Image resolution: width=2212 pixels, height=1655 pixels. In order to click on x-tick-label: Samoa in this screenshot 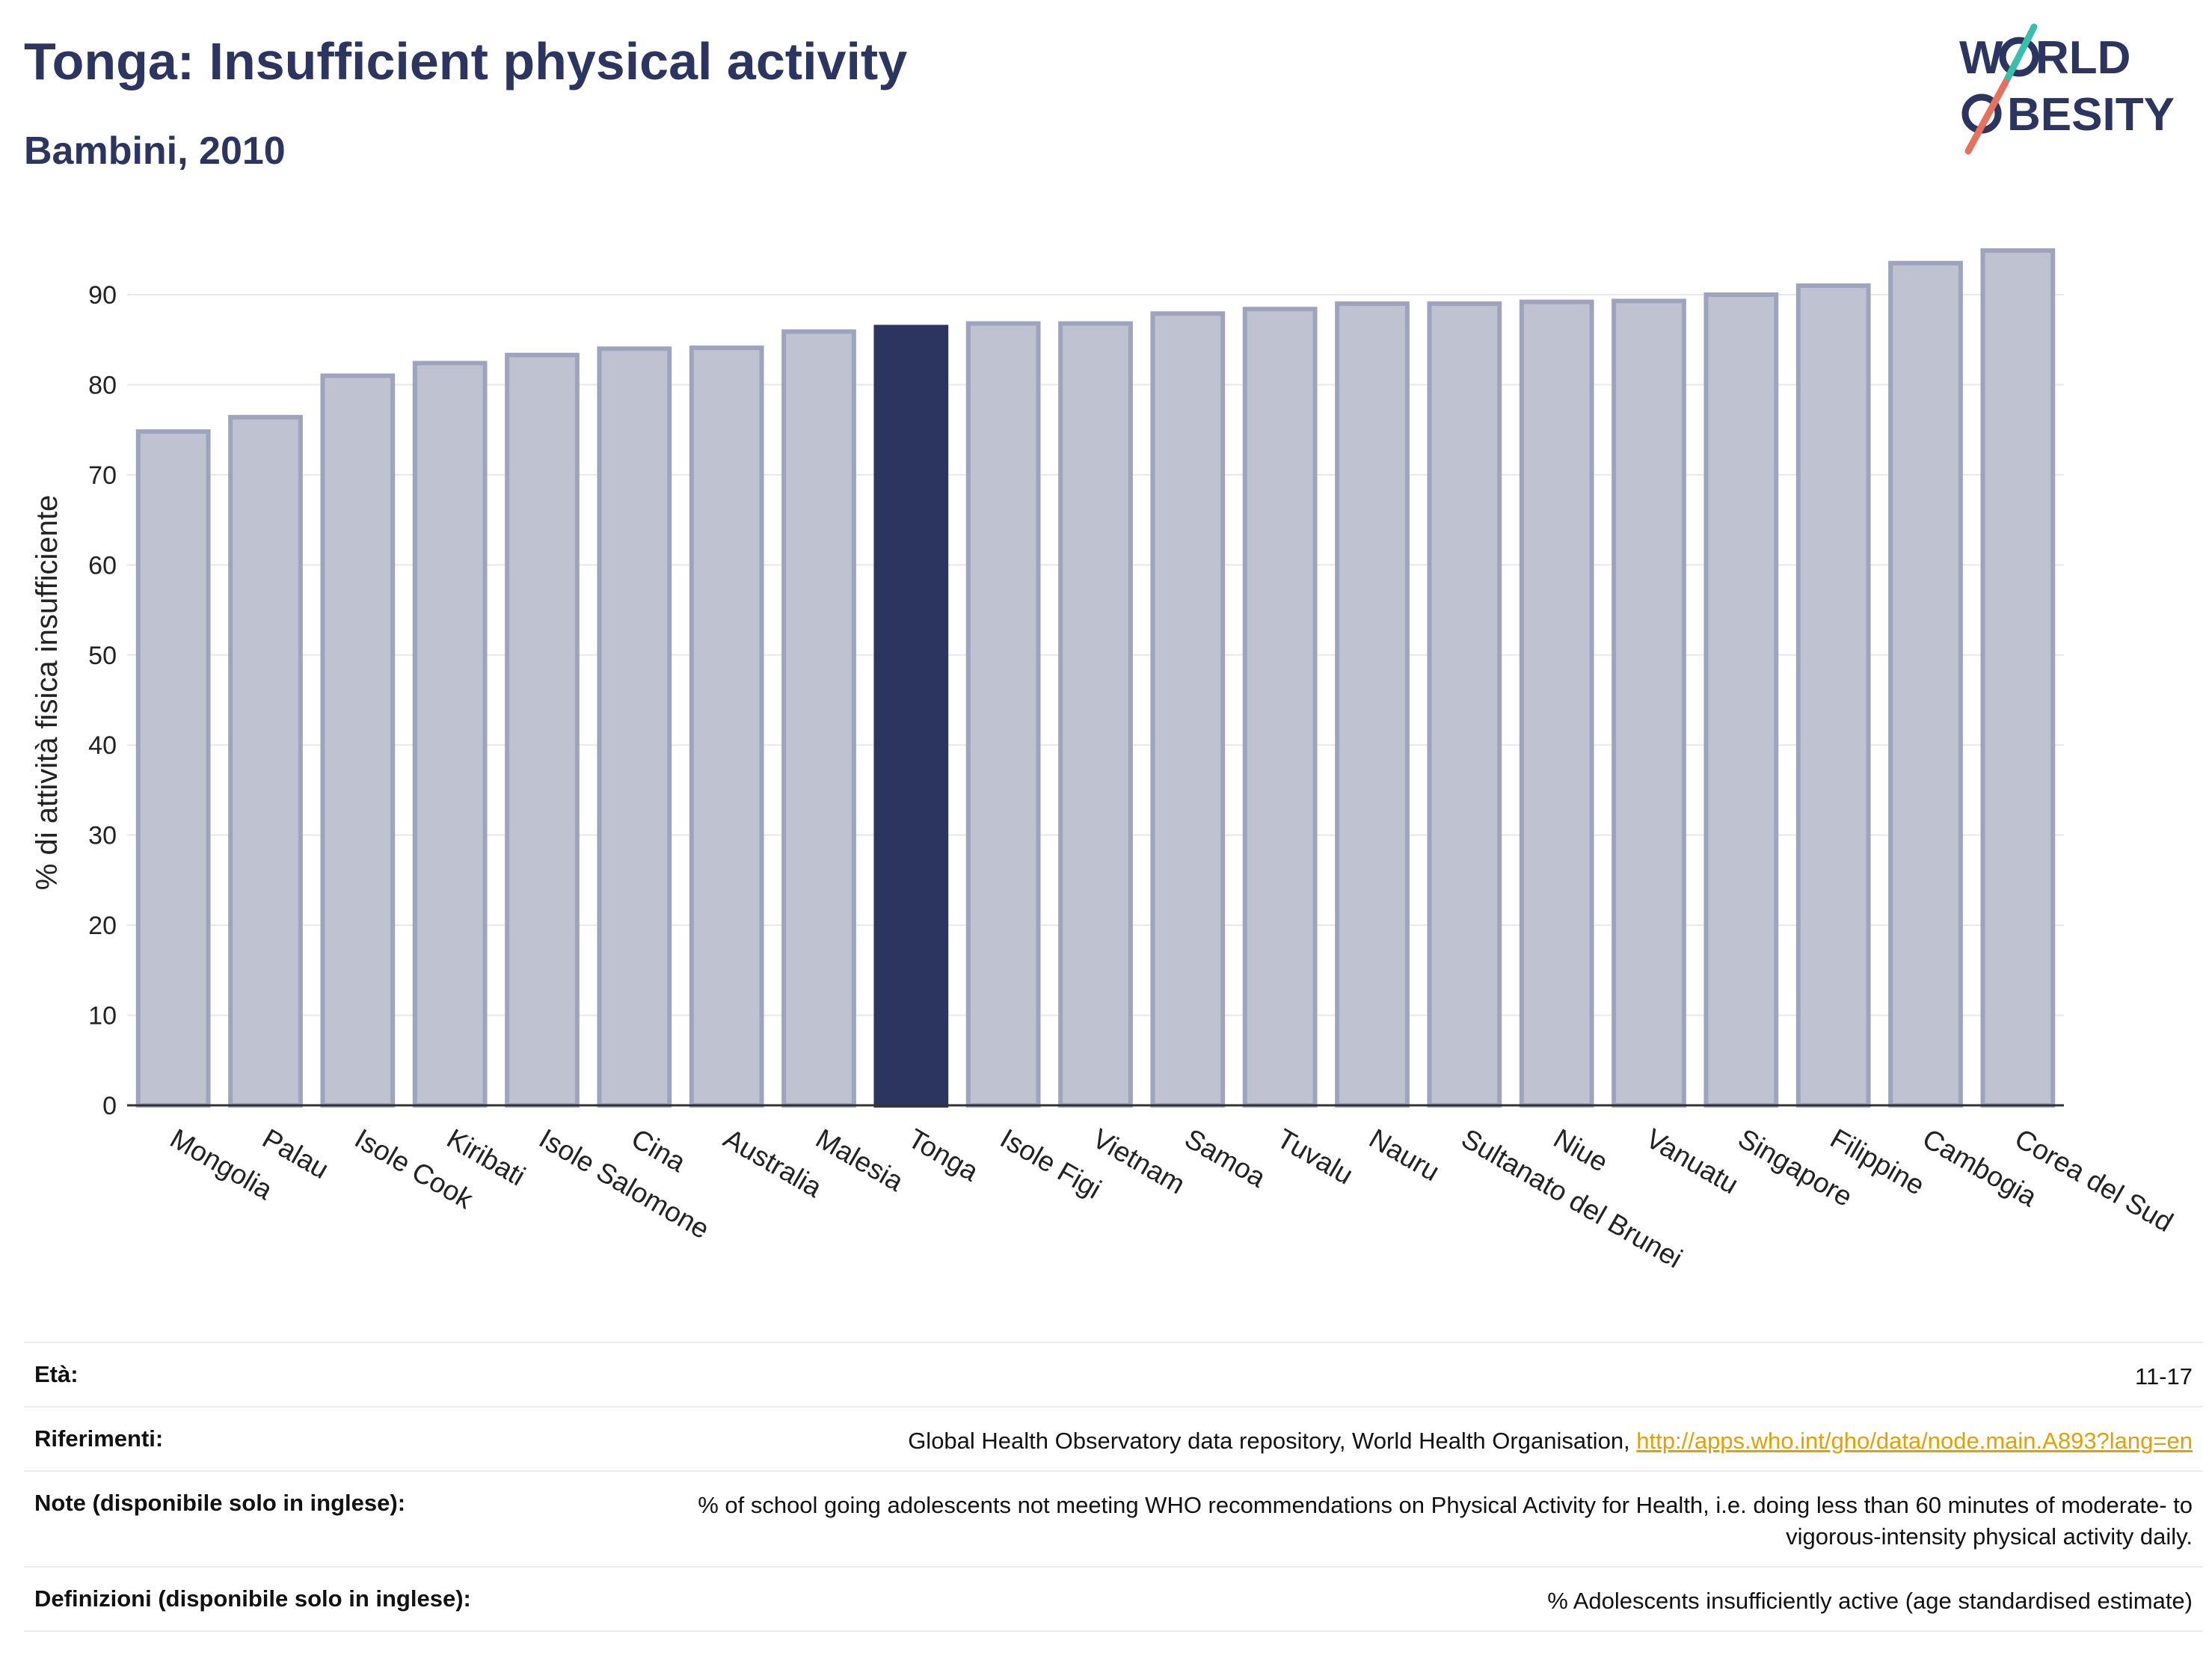, I will do `click(1225, 1158)`.